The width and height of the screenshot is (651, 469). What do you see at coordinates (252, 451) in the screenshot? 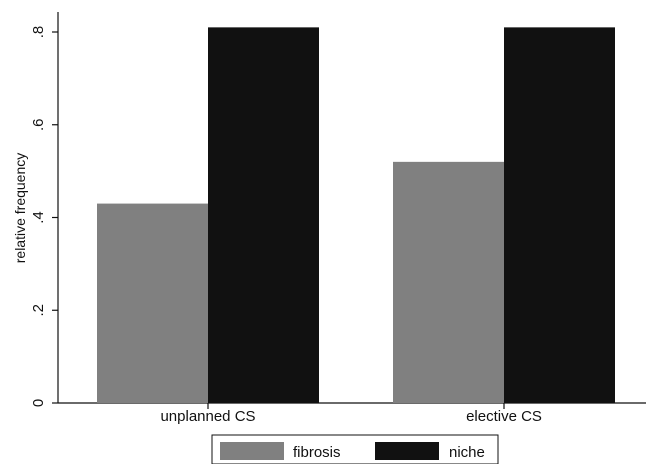
I see `legend-swatch-fibrosis` at bounding box center [252, 451].